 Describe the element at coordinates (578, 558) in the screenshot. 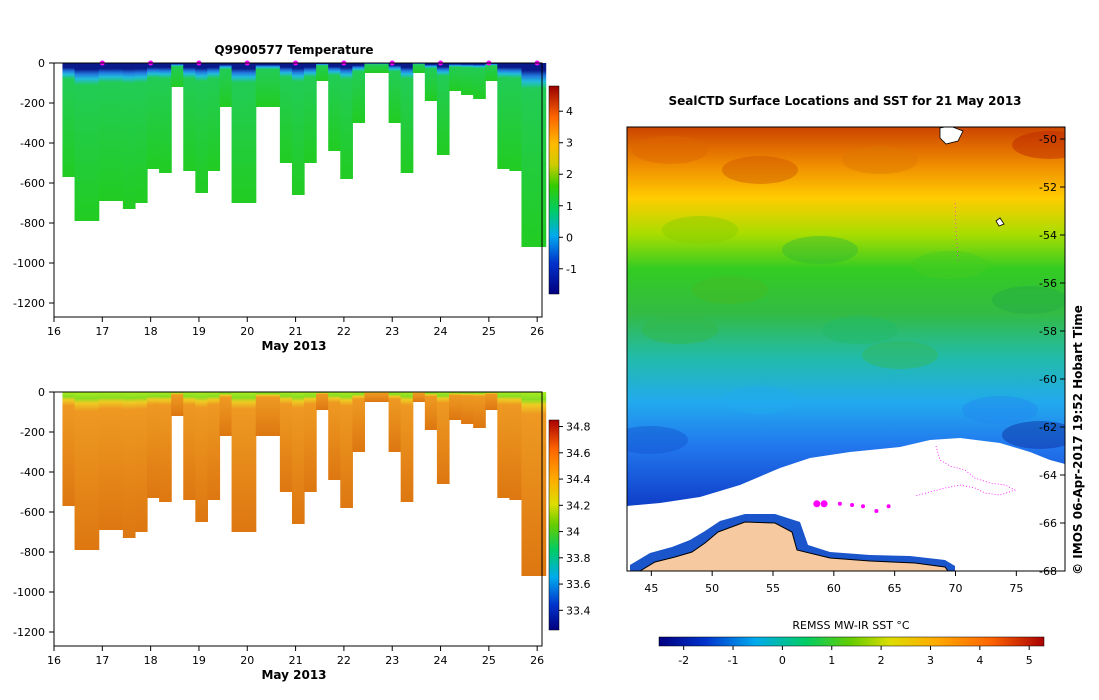

I see `colorbar-tick-label: 33.8` at that location.